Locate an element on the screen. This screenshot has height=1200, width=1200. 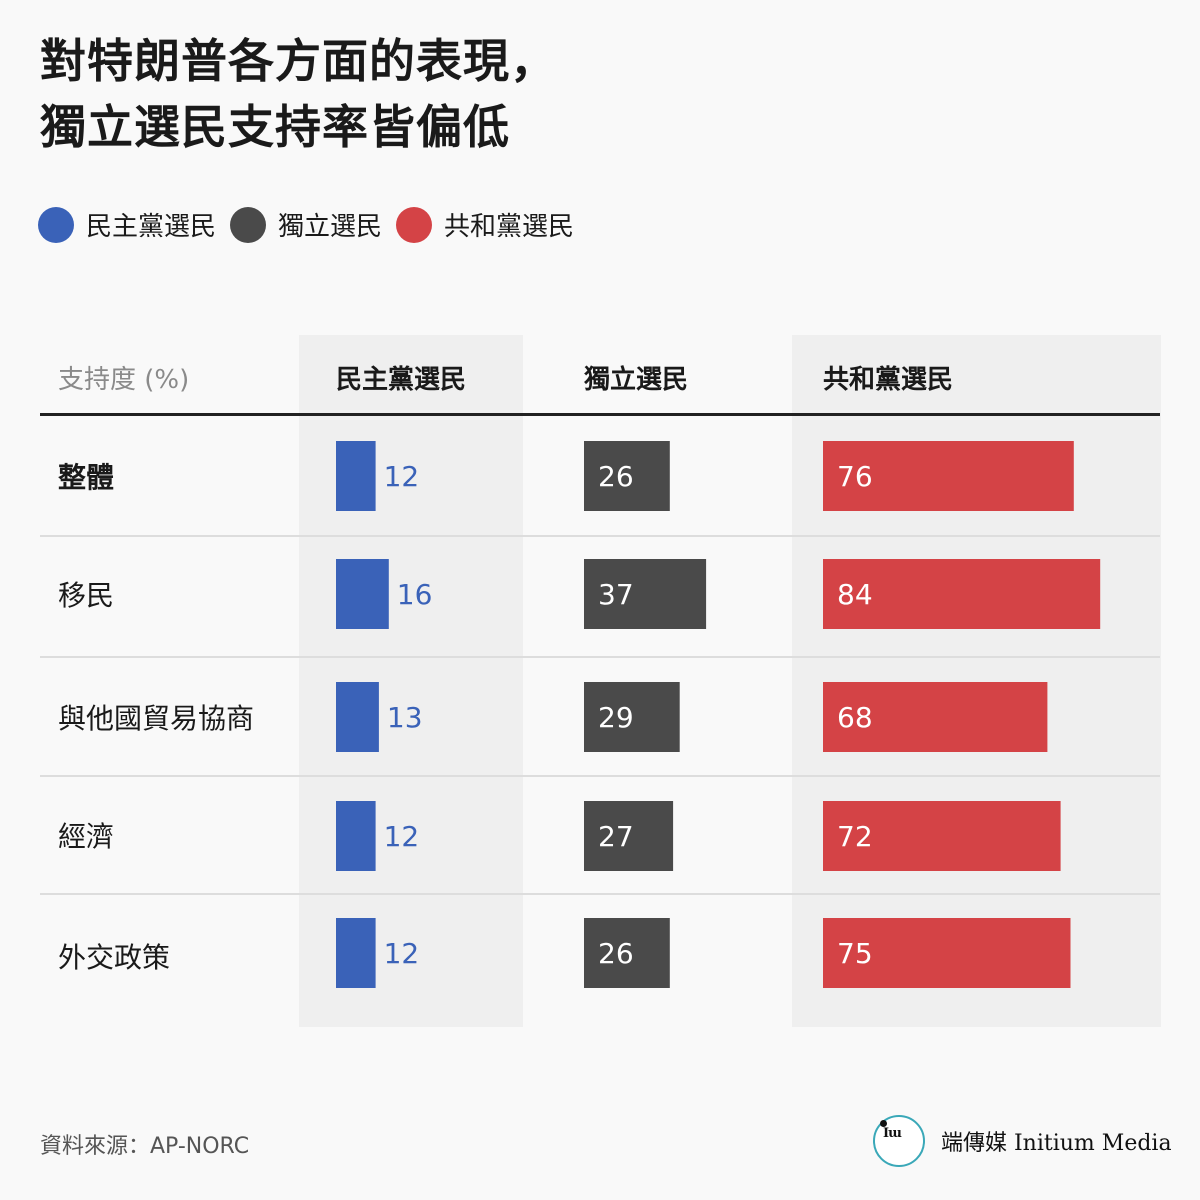
table-header-republican: 共和黨選民 is located at coordinates (888, 380).